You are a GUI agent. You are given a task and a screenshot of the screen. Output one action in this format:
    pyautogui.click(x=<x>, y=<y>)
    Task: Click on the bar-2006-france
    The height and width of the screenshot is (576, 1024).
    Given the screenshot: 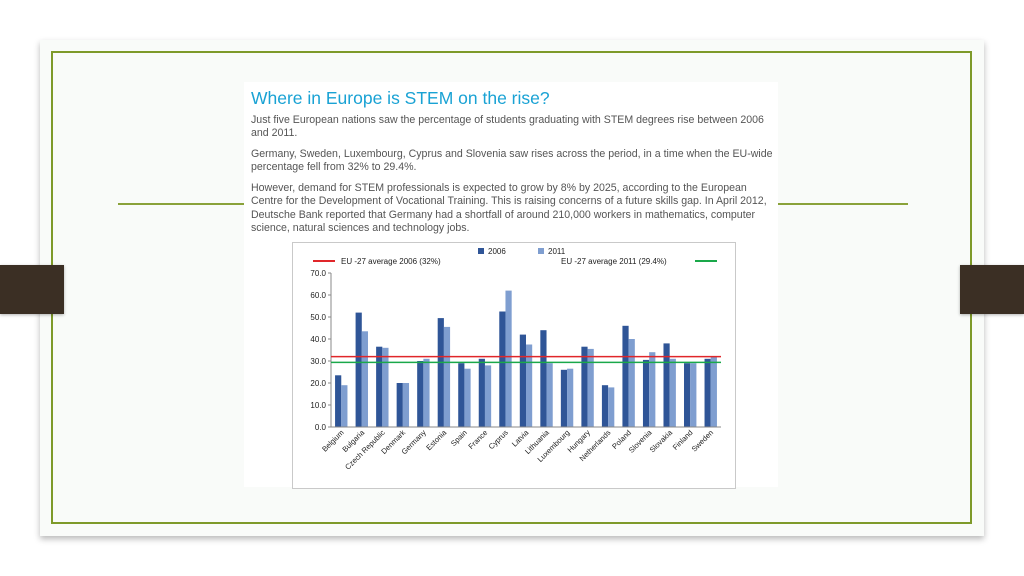 What is the action you would take?
    pyautogui.click(x=481, y=392)
    